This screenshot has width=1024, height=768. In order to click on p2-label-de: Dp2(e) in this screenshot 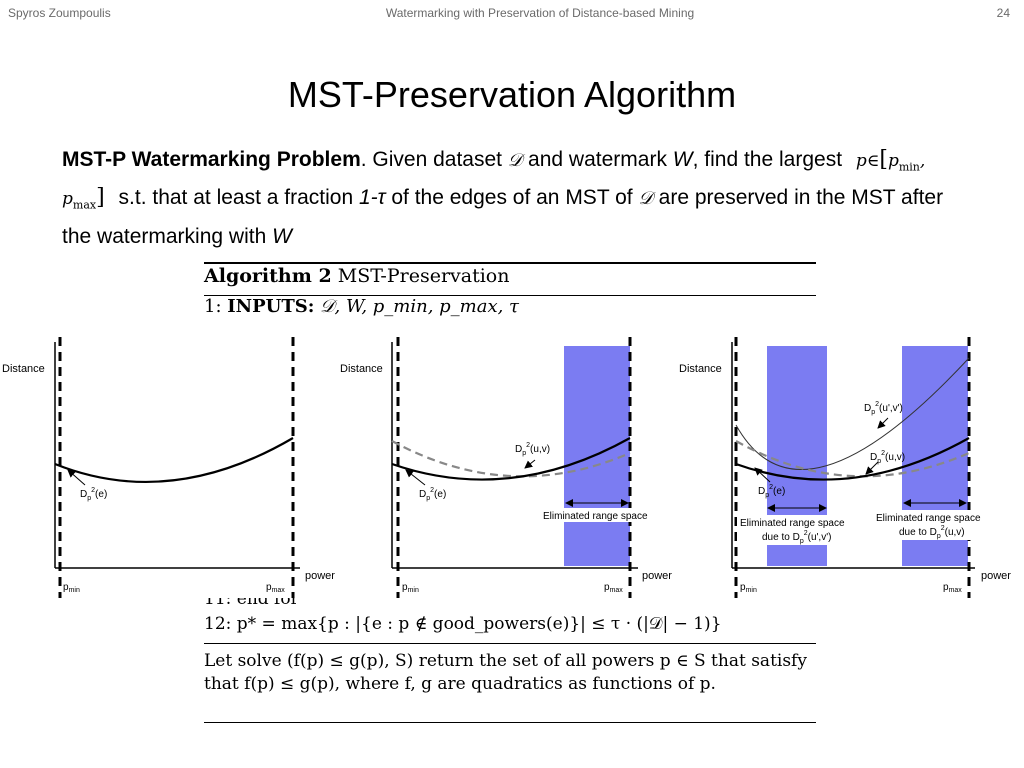, I will do `click(432, 494)`.